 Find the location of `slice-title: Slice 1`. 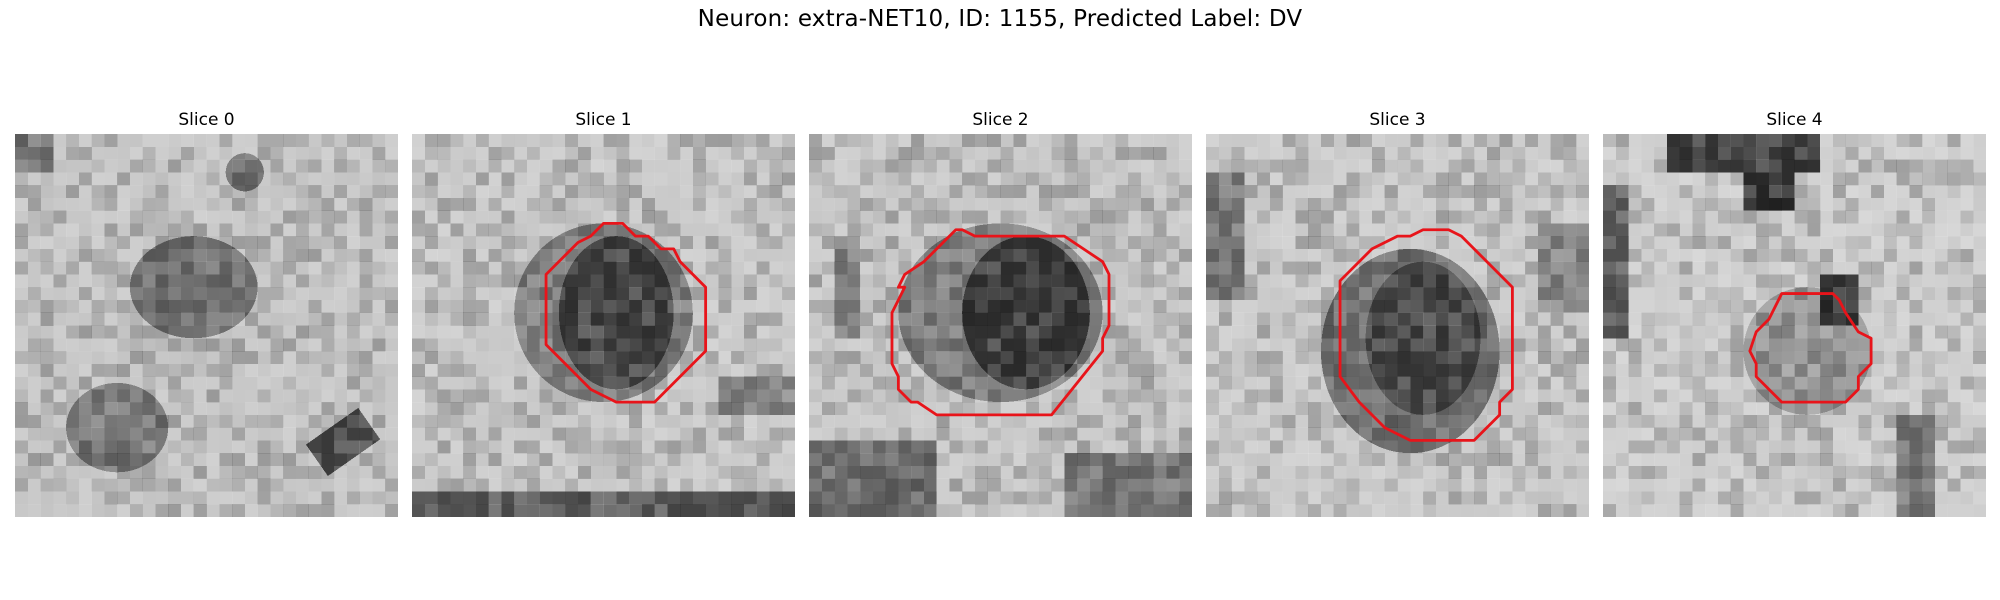

slice-title: Slice 1 is located at coordinates (603, 120).